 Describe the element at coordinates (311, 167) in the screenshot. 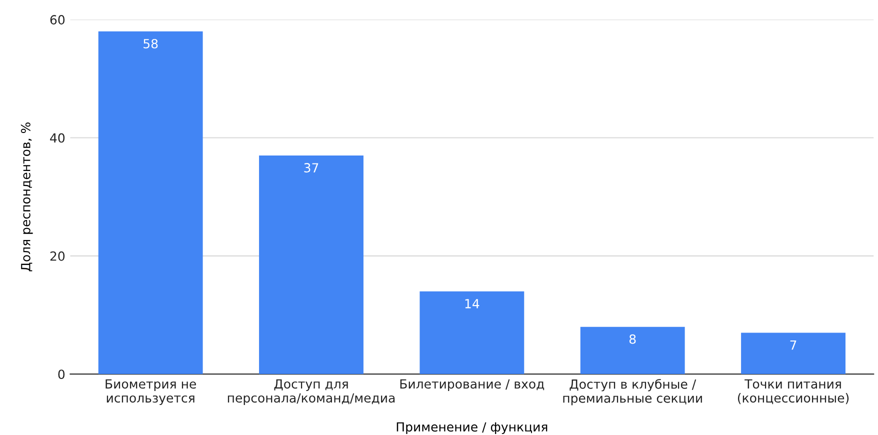

I see `data-label: 37` at that location.